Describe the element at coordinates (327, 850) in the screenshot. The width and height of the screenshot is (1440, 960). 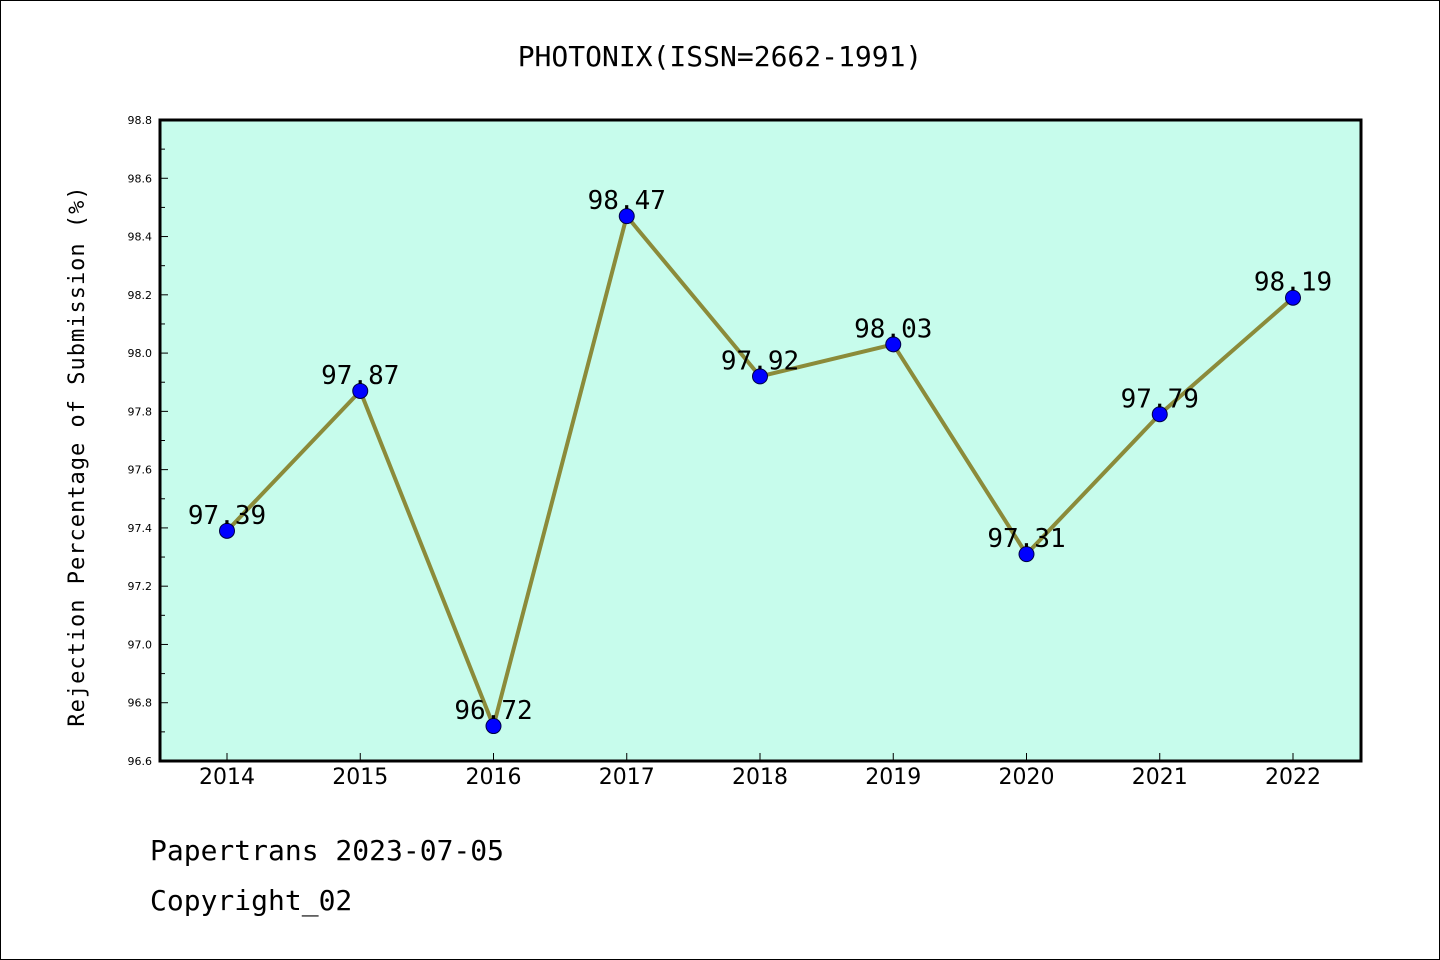
I see `footer-publisher-date: Papertrans 2023-07-05` at that location.